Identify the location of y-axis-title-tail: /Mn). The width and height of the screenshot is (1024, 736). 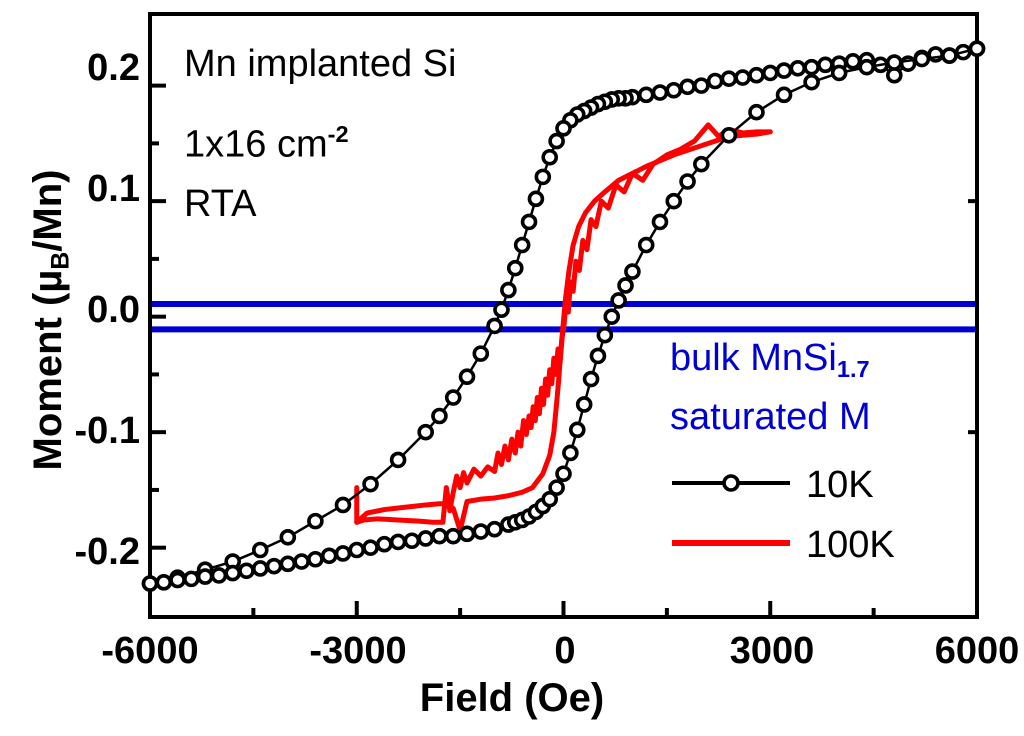
(48, 210).